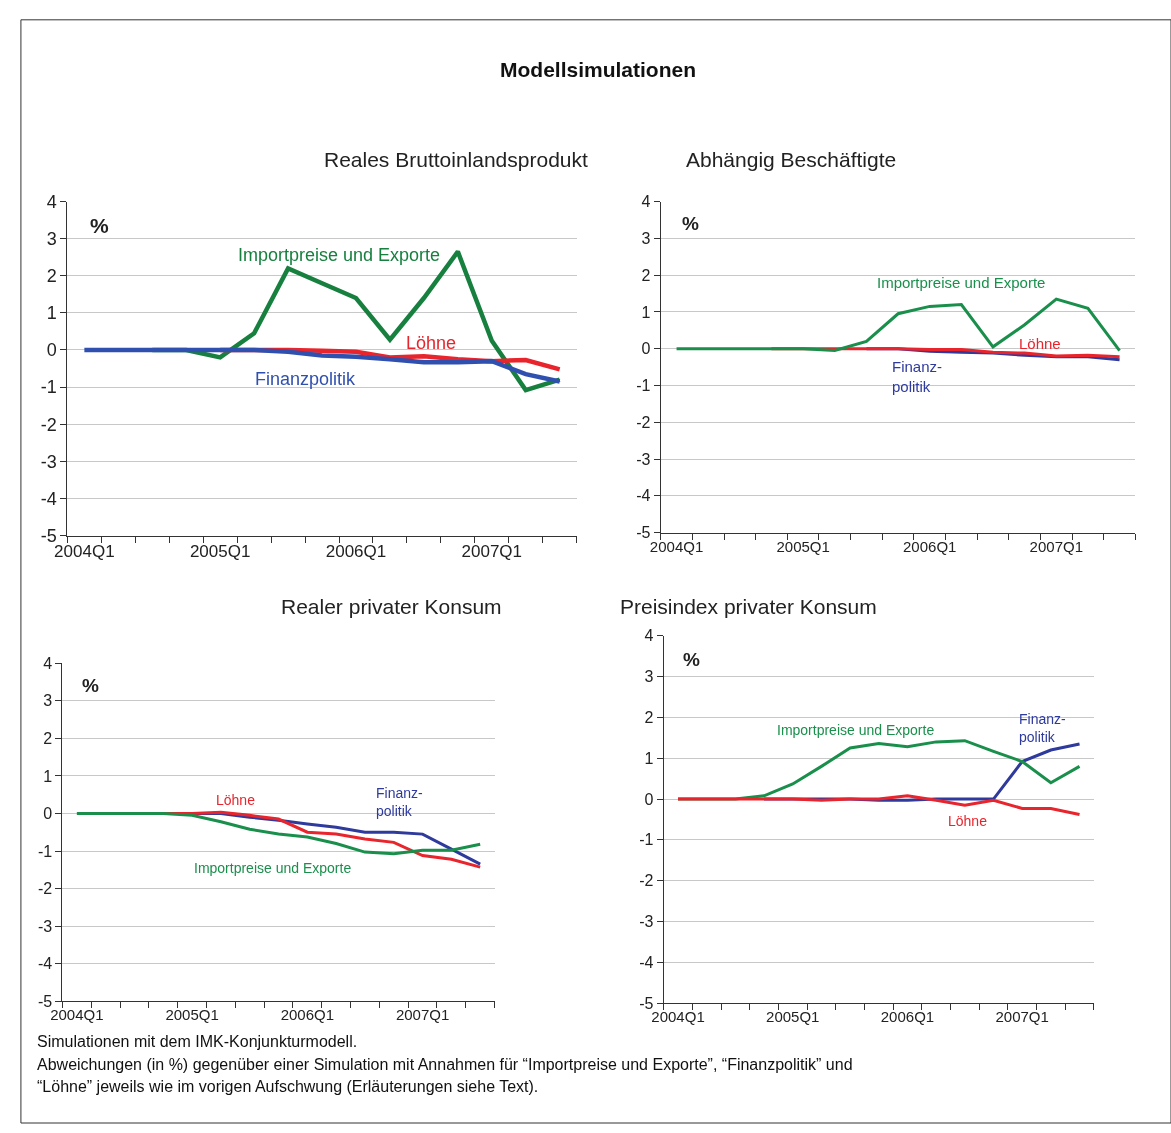  I want to click on series-label: Finanzpolitik, so click(306, 379).